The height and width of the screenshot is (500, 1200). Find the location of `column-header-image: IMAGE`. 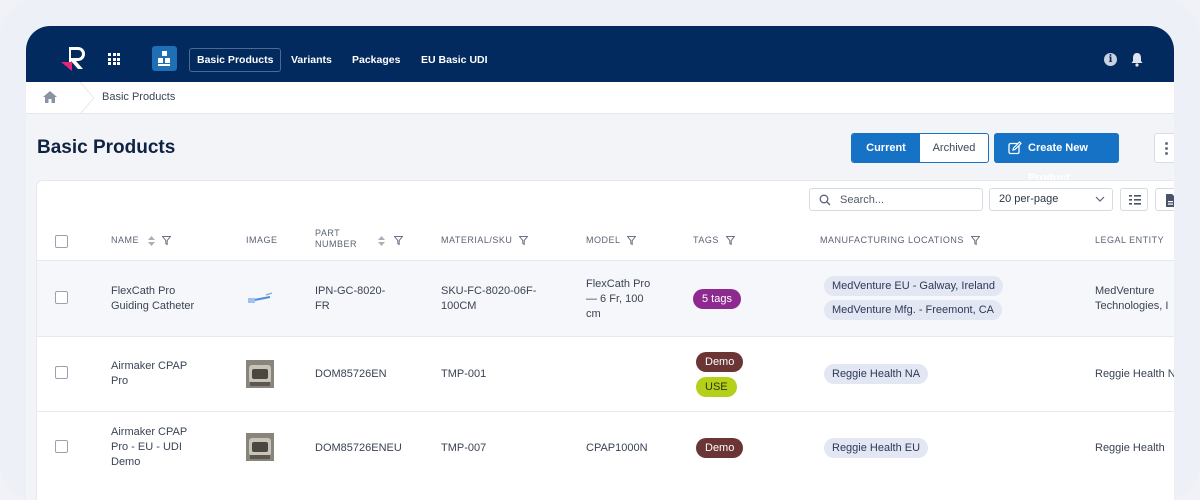

column-header-image: IMAGE is located at coordinates (262, 240).